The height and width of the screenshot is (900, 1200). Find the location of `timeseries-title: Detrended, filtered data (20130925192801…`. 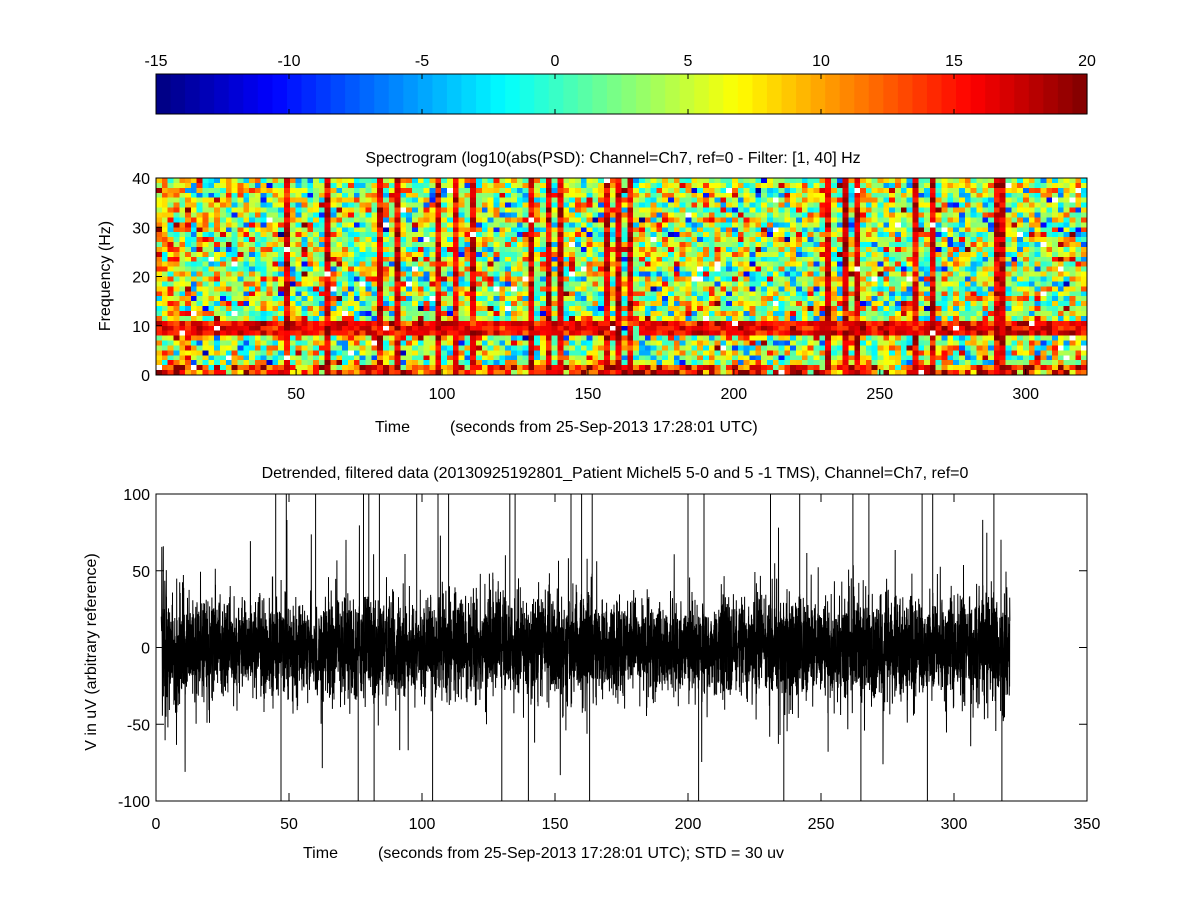

timeseries-title: Detrended, filtered data (20130925192801… is located at coordinates (615, 473).